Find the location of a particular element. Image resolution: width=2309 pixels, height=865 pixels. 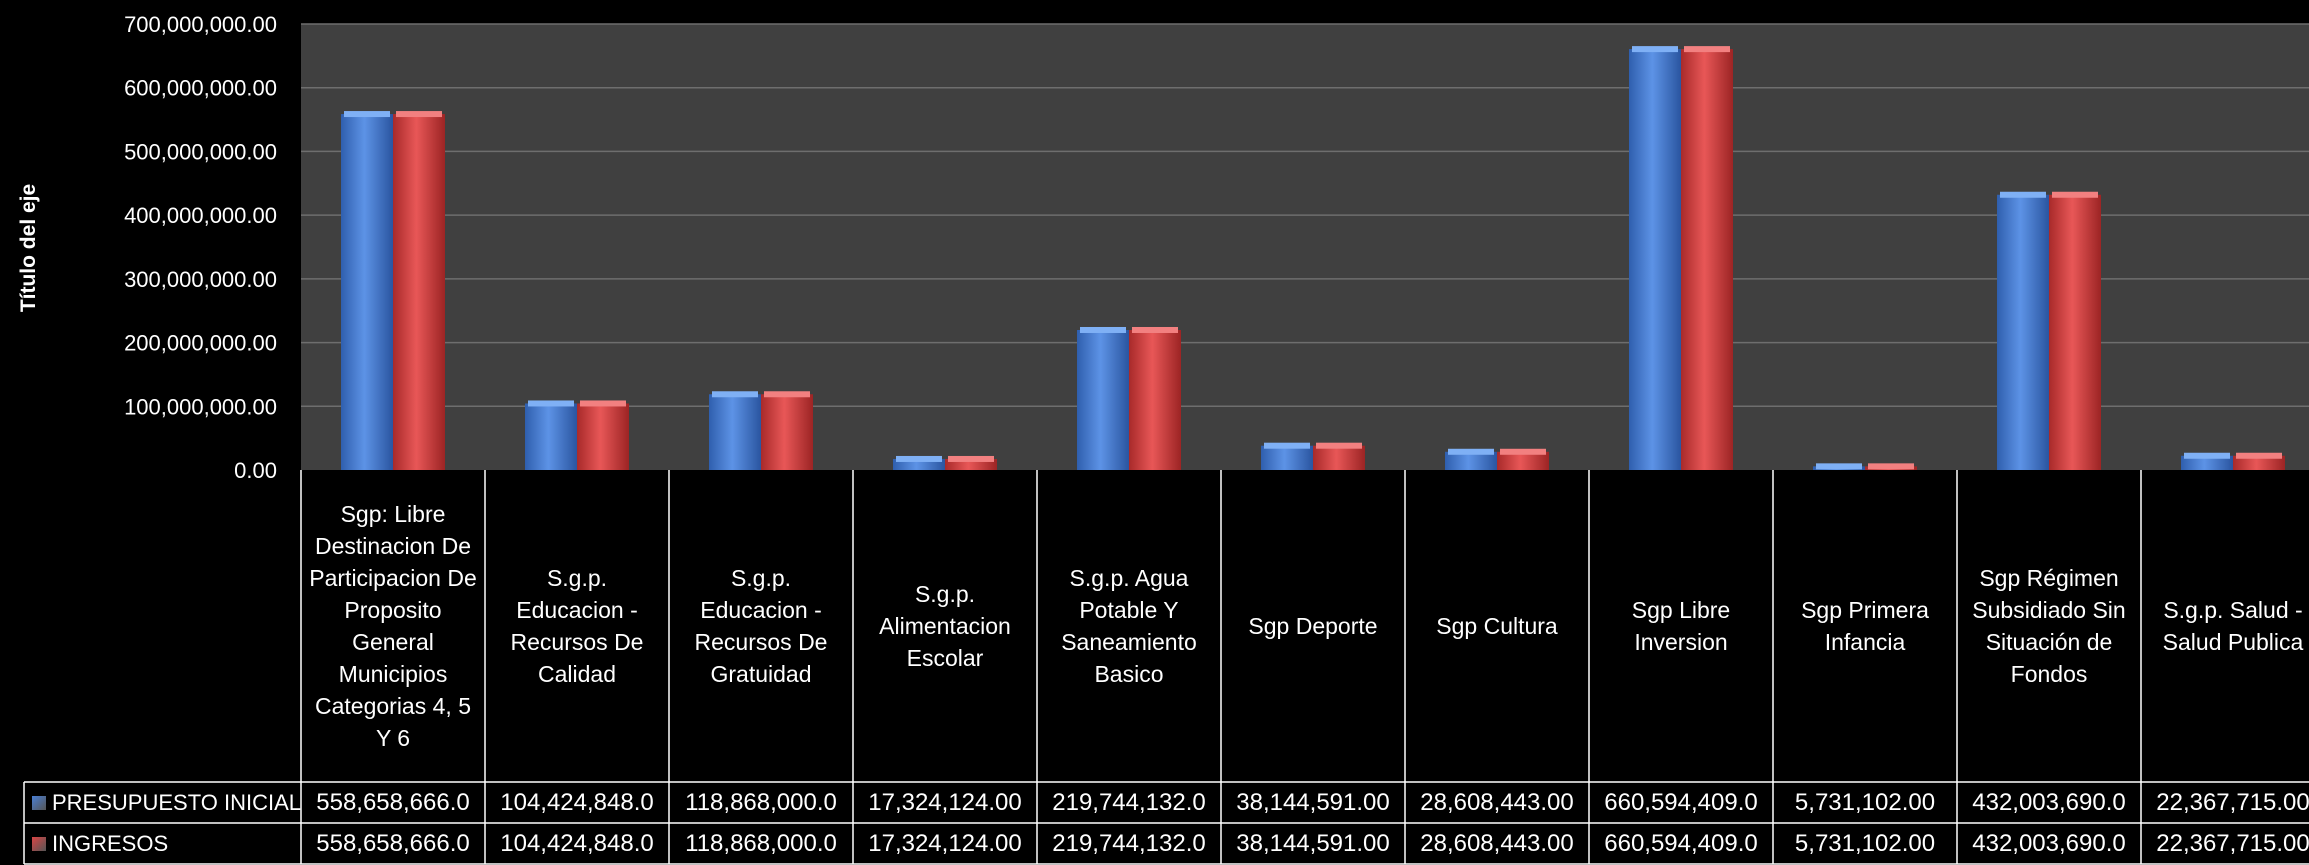

legend-entry: PRESUPUESTO INICIAL is located at coordinates (162, 802).